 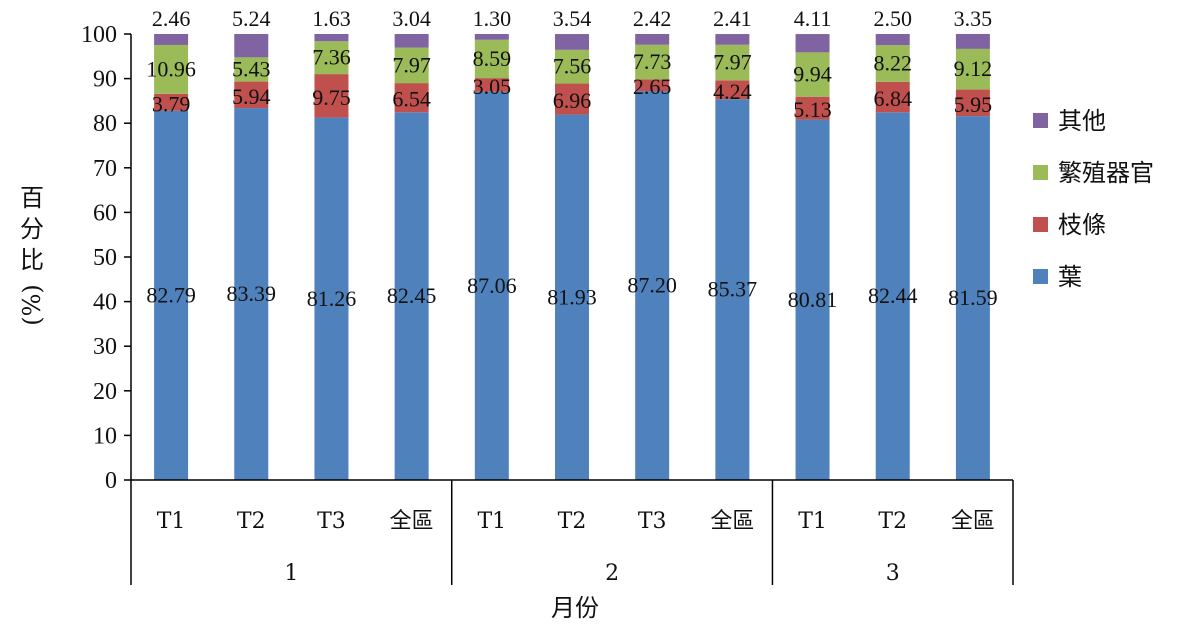 I want to click on data-label: 87.20, so click(x=652, y=285).